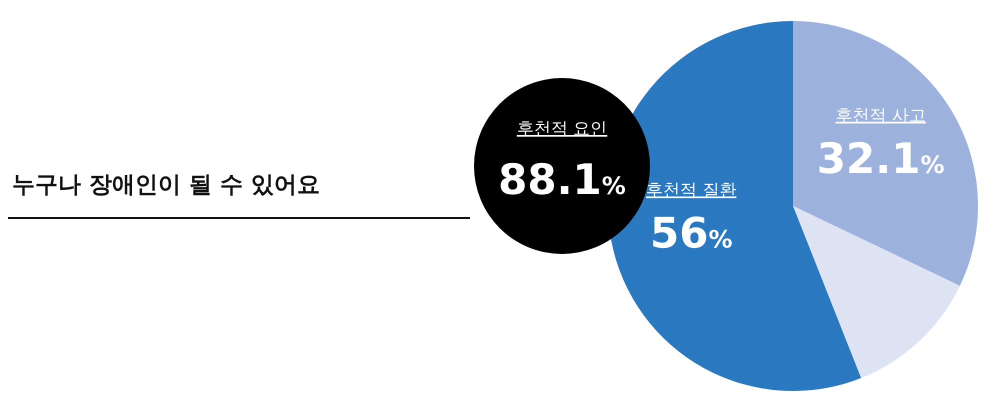  Describe the element at coordinates (691, 233) in the screenshot. I see `data-label: 56%` at that location.